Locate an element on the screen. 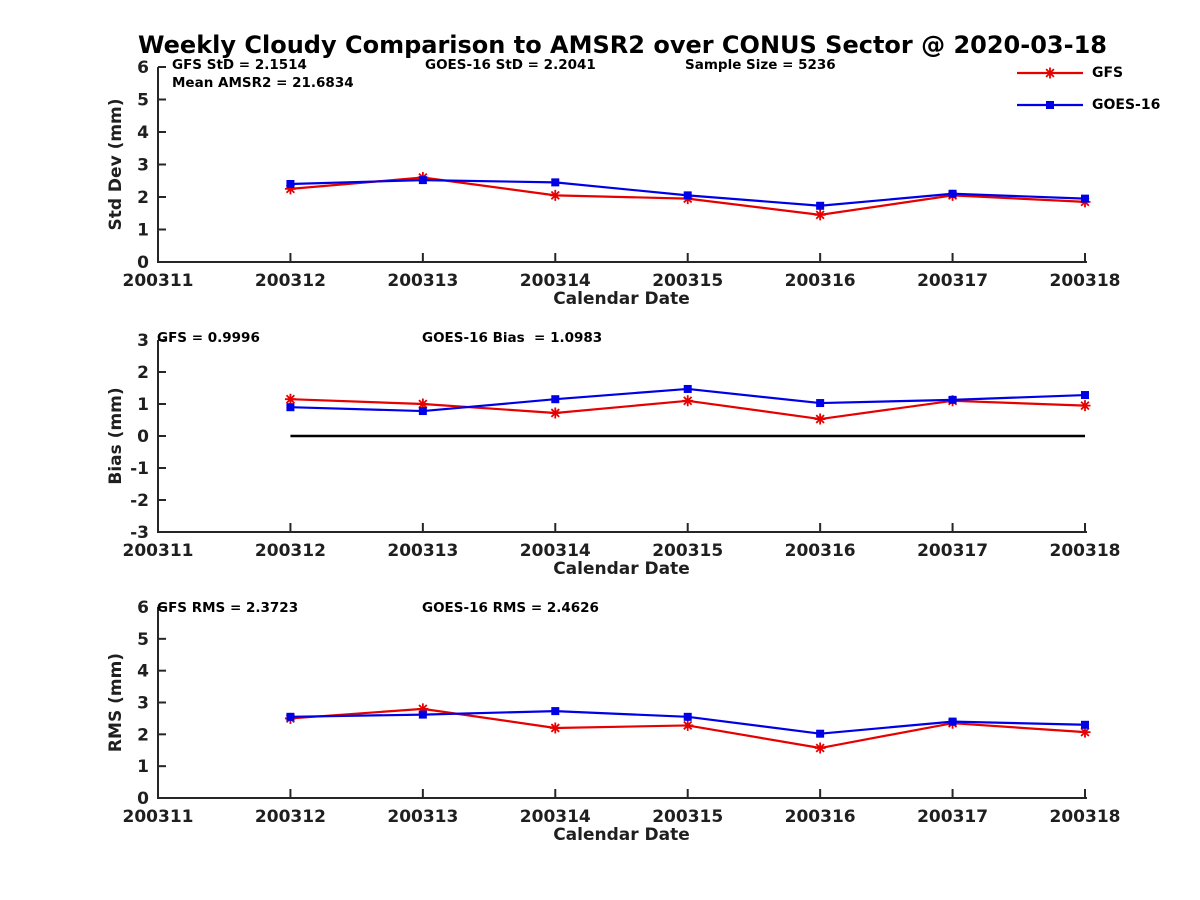 The height and width of the screenshot is (900, 1200). legend-item-gfs: GFS is located at coordinates (1068, 73).